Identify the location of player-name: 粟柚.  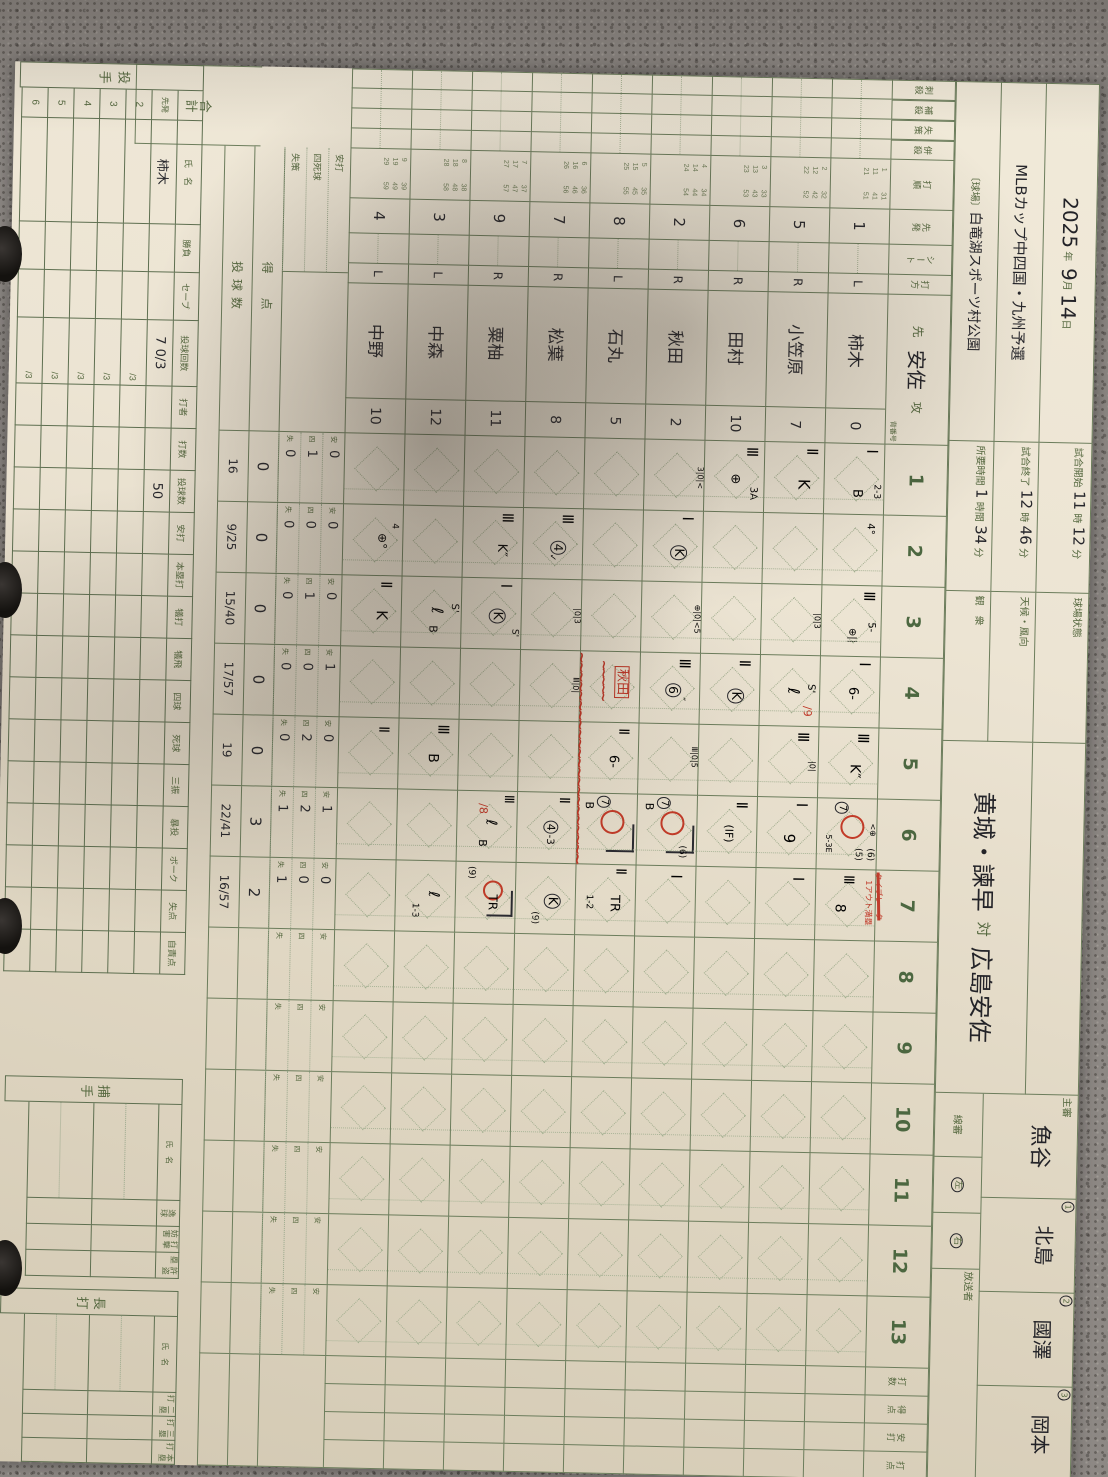
(496, 344).